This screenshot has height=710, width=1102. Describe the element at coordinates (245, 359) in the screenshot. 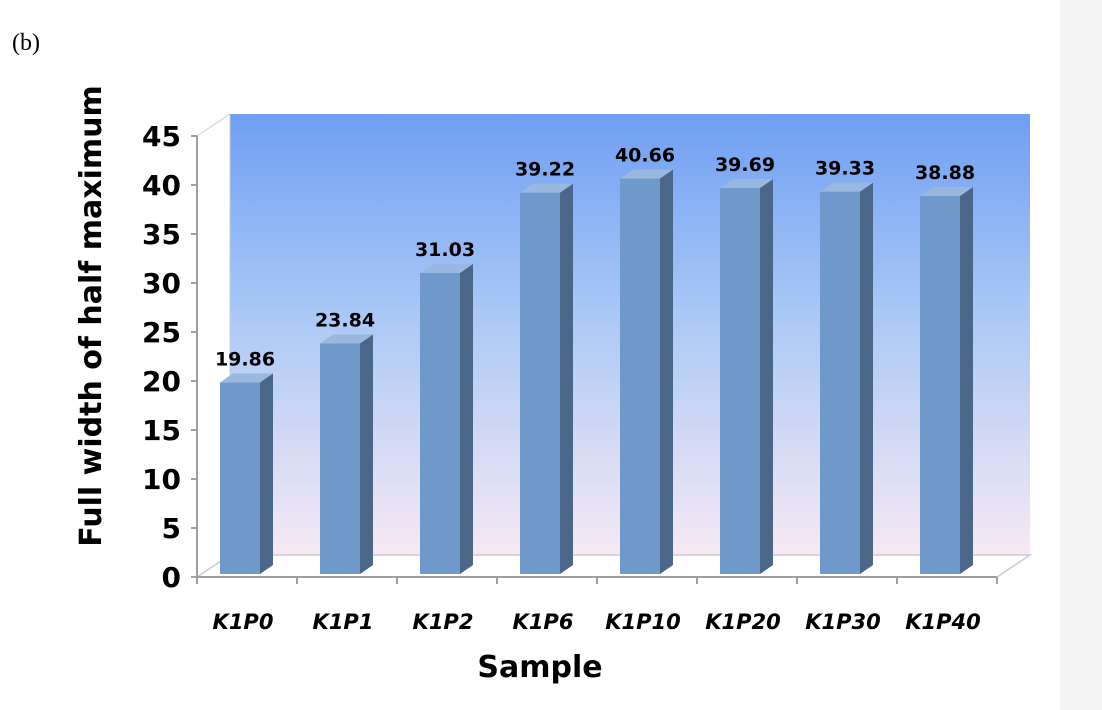

I see `value-label: 19.86` at that location.